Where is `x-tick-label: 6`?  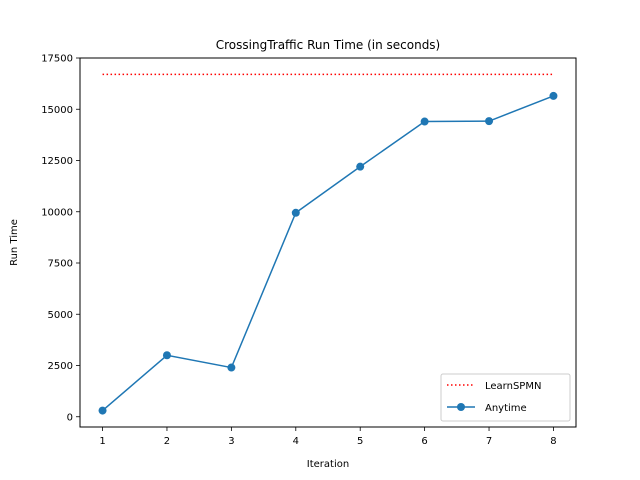
x-tick-label: 6 is located at coordinates (424, 441).